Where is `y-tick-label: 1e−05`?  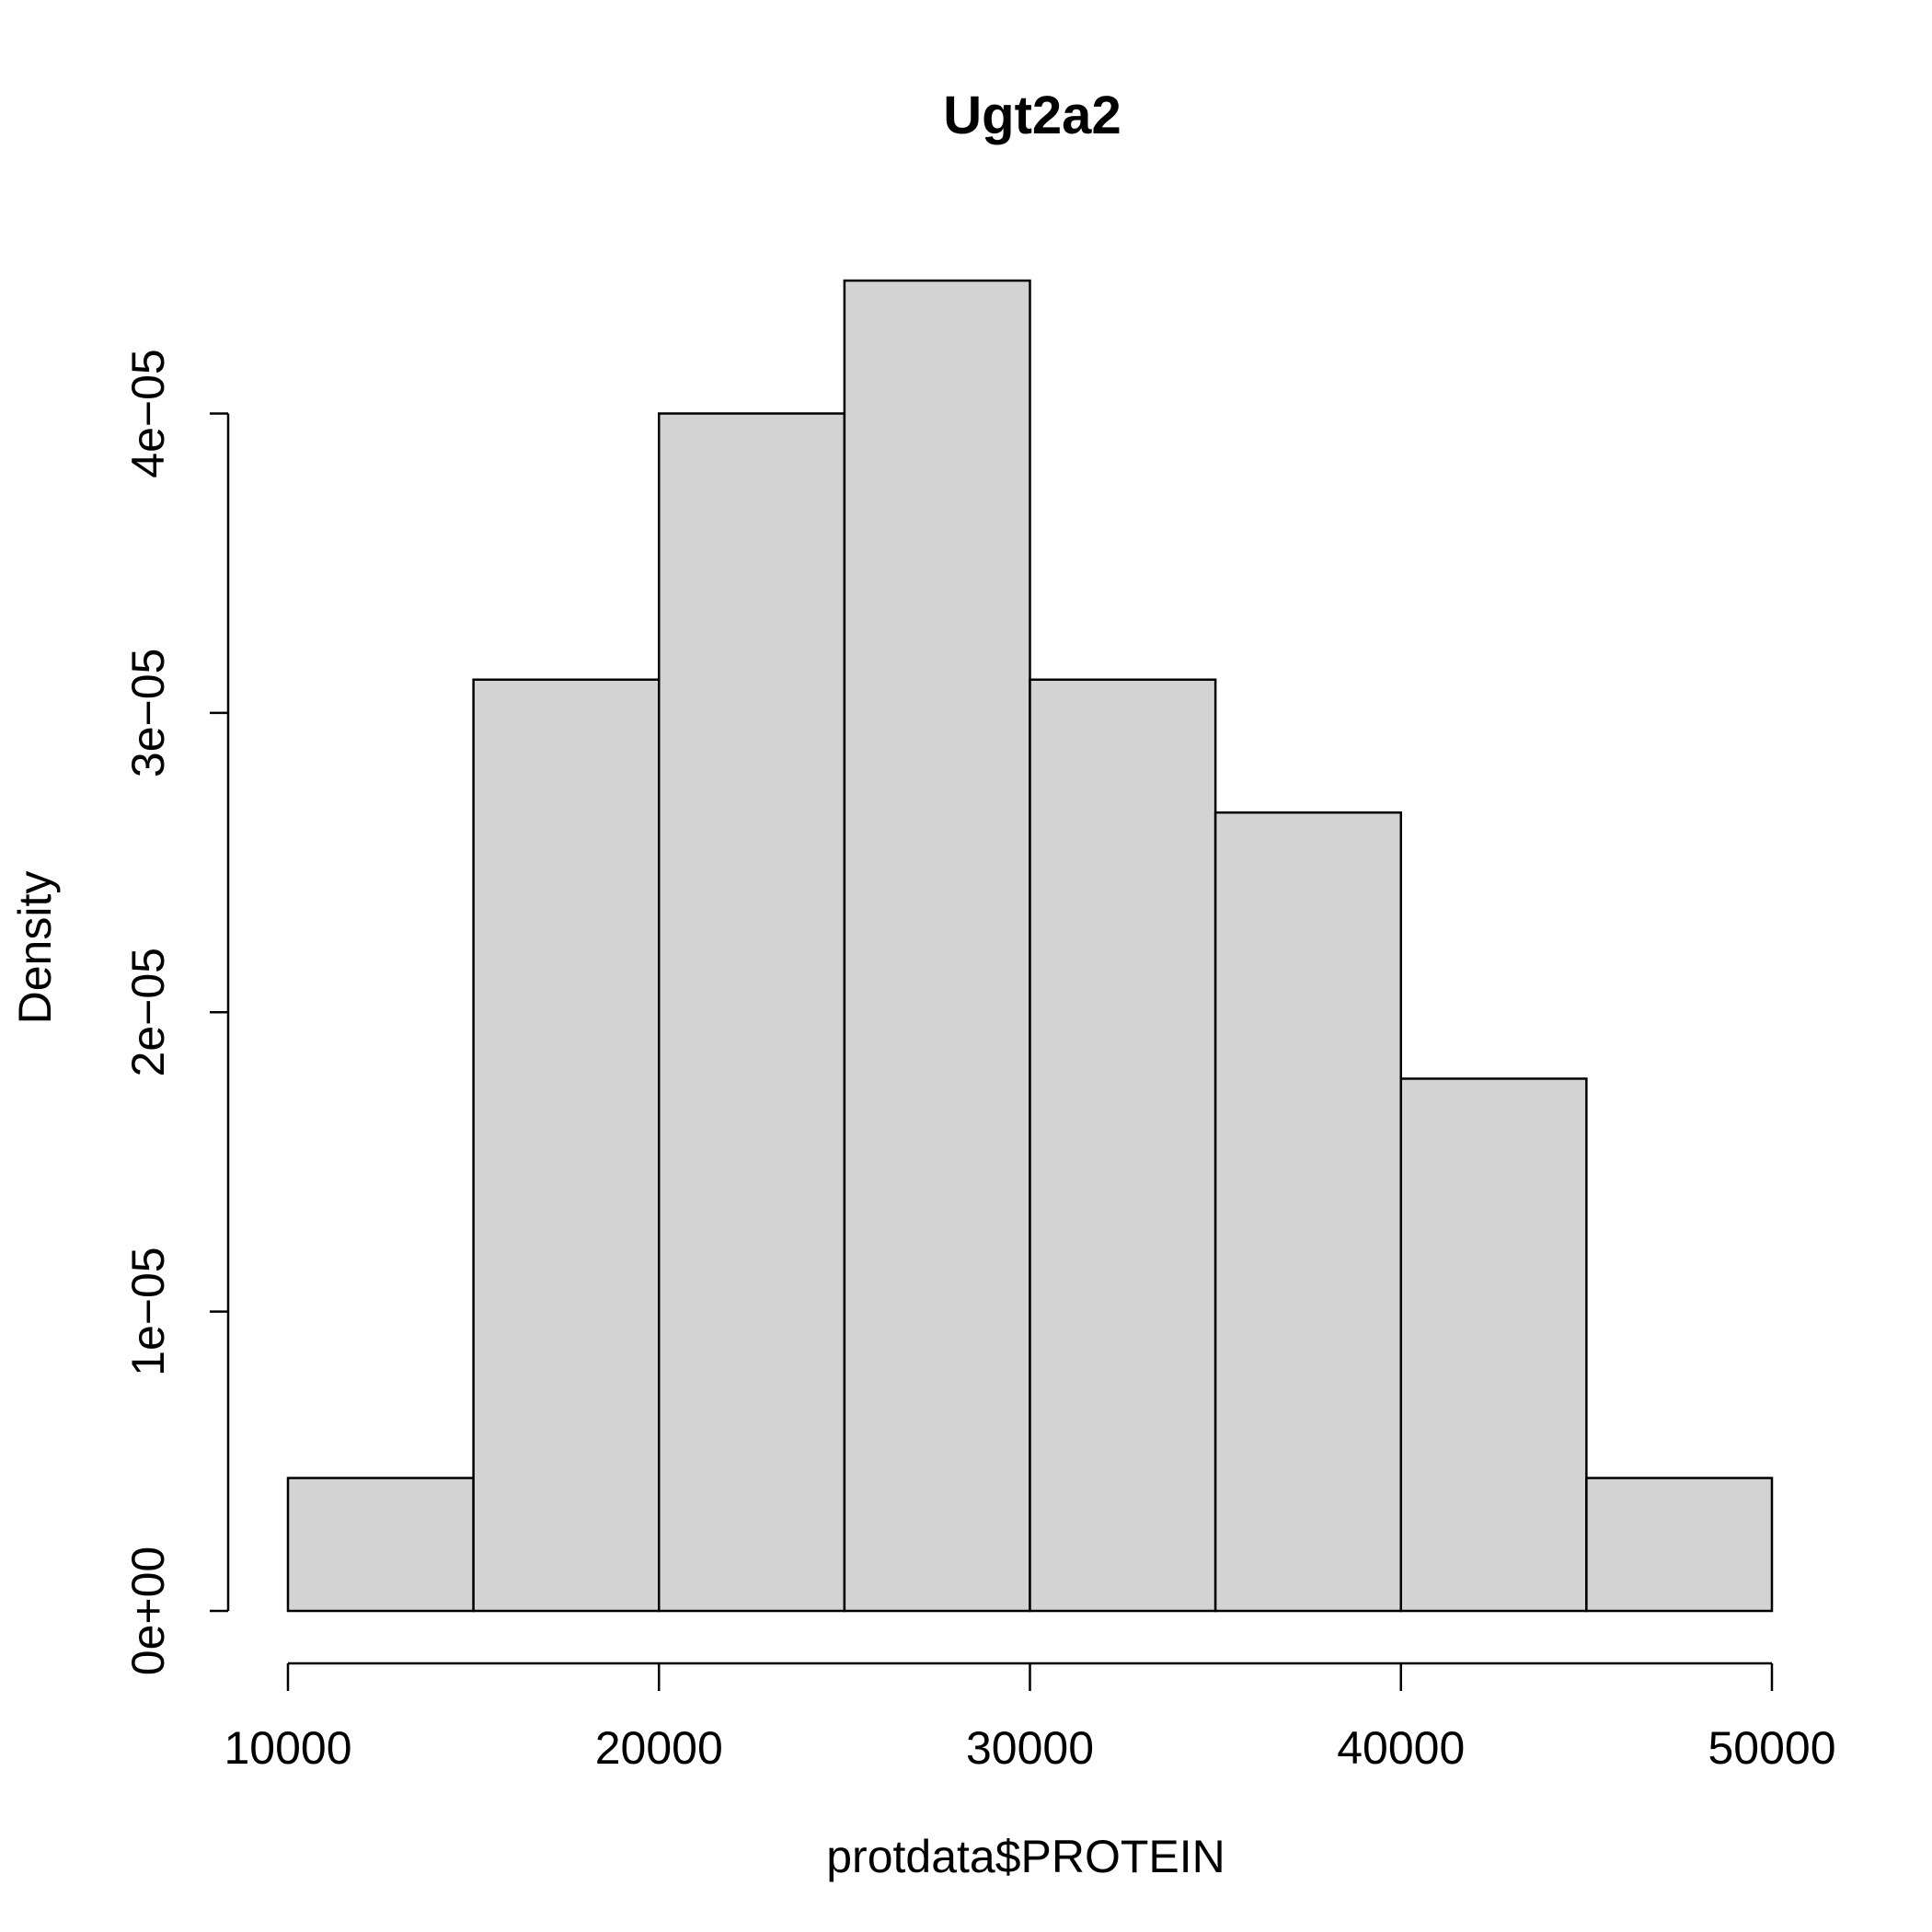 y-tick-label: 1e−05 is located at coordinates (148, 1311).